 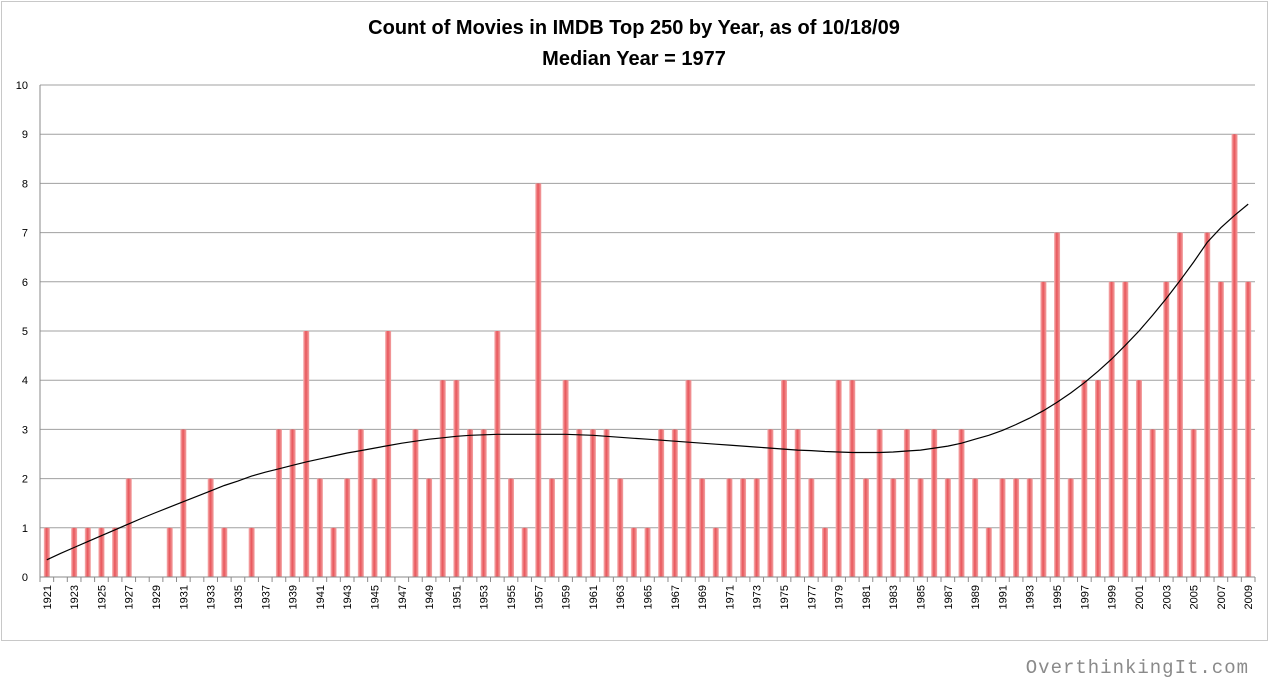 I want to click on y-tick-label: 6, so click(x=25, y=283).